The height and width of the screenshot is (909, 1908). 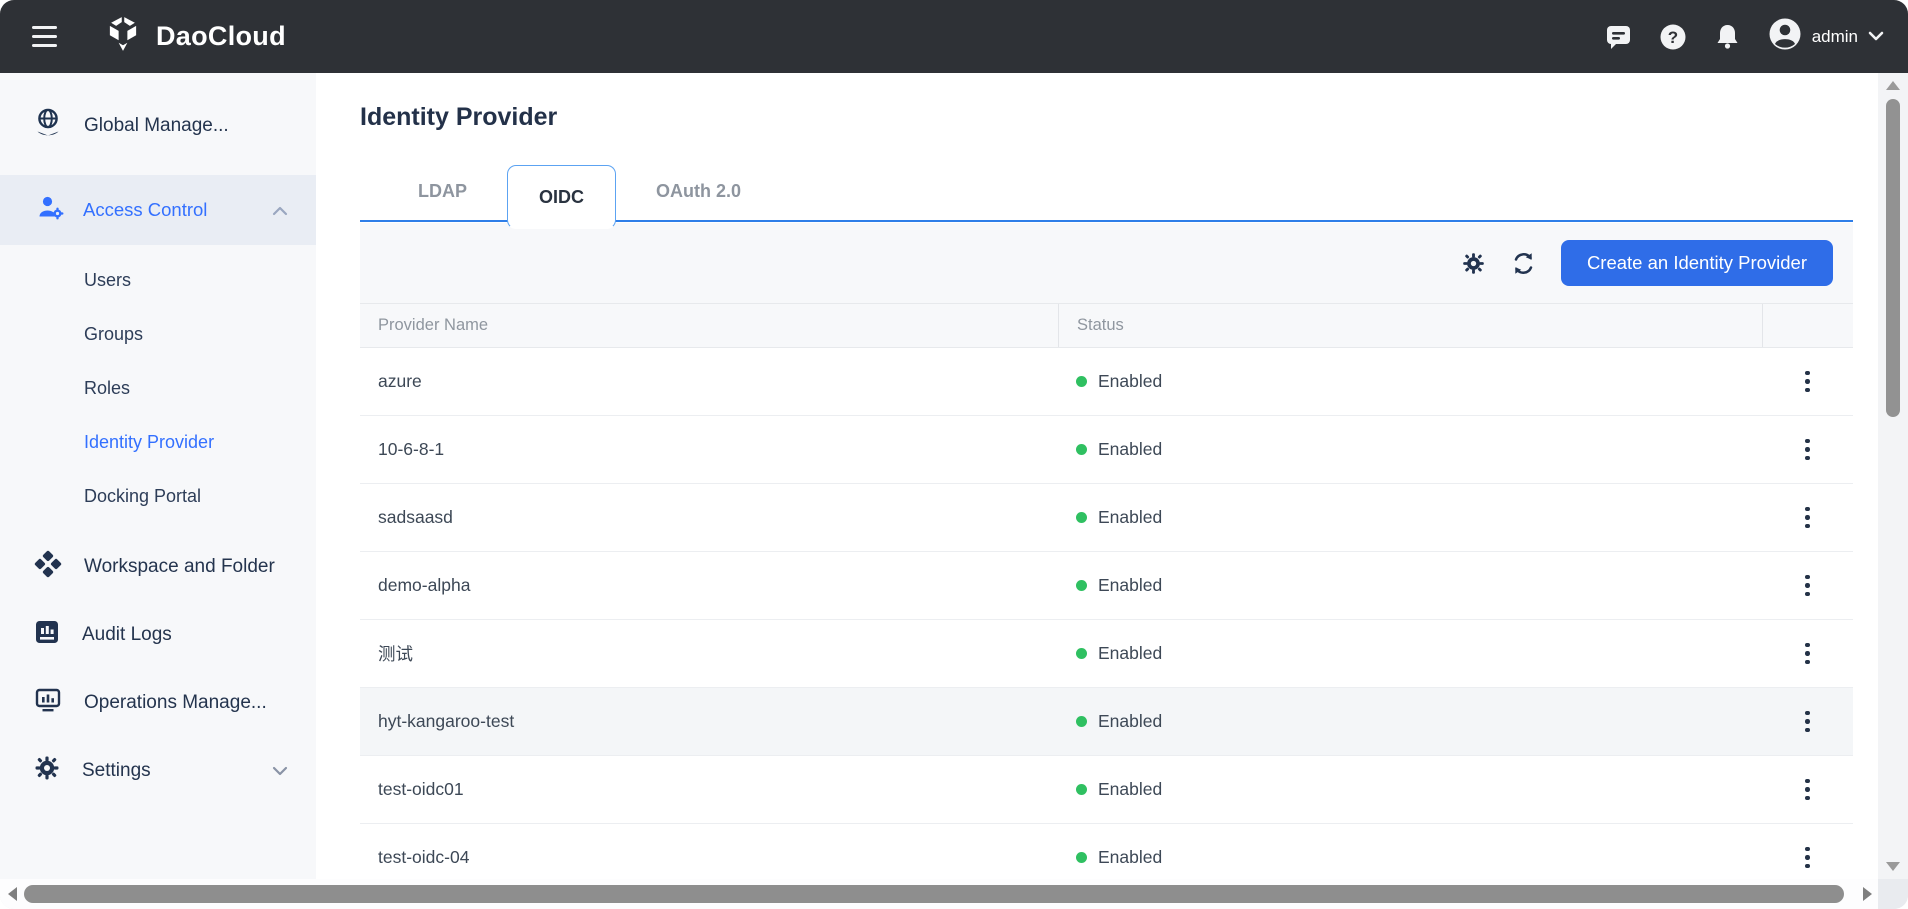 I want to click on table-header: Provider Name Status, so click(x=1106, y=325).